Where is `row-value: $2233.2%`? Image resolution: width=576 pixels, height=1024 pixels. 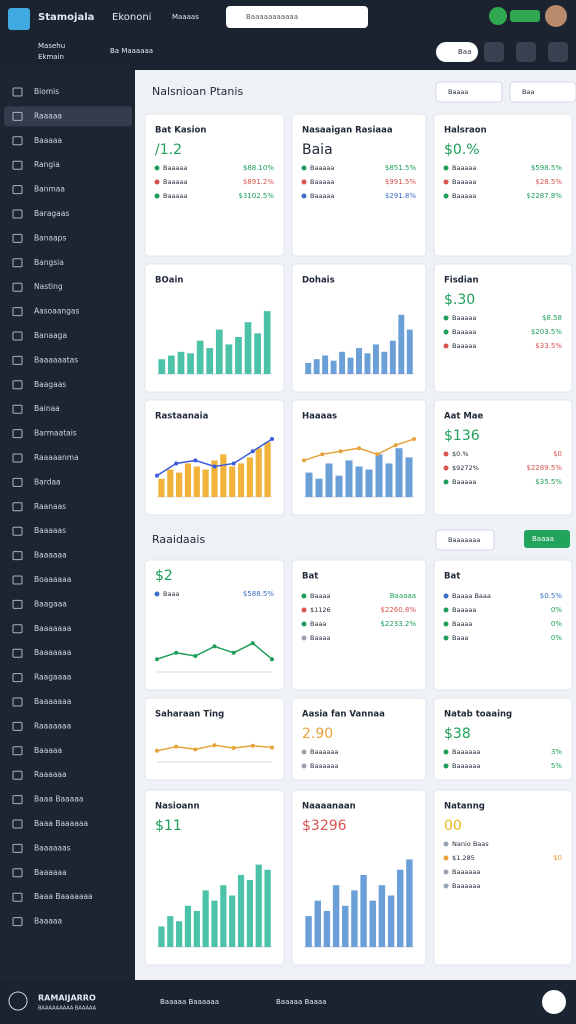
row-value: $2233.2% is located at coordinates (398, 624).